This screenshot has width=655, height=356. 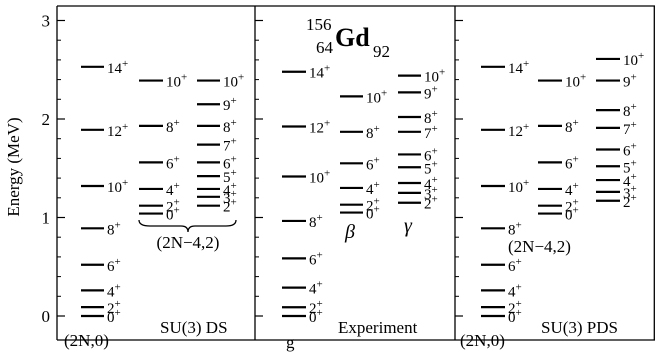 What do you see at coordinates (46, 218) in the screenshot?
I see `y-tick-label: 1` at bounding box center [46, 218].